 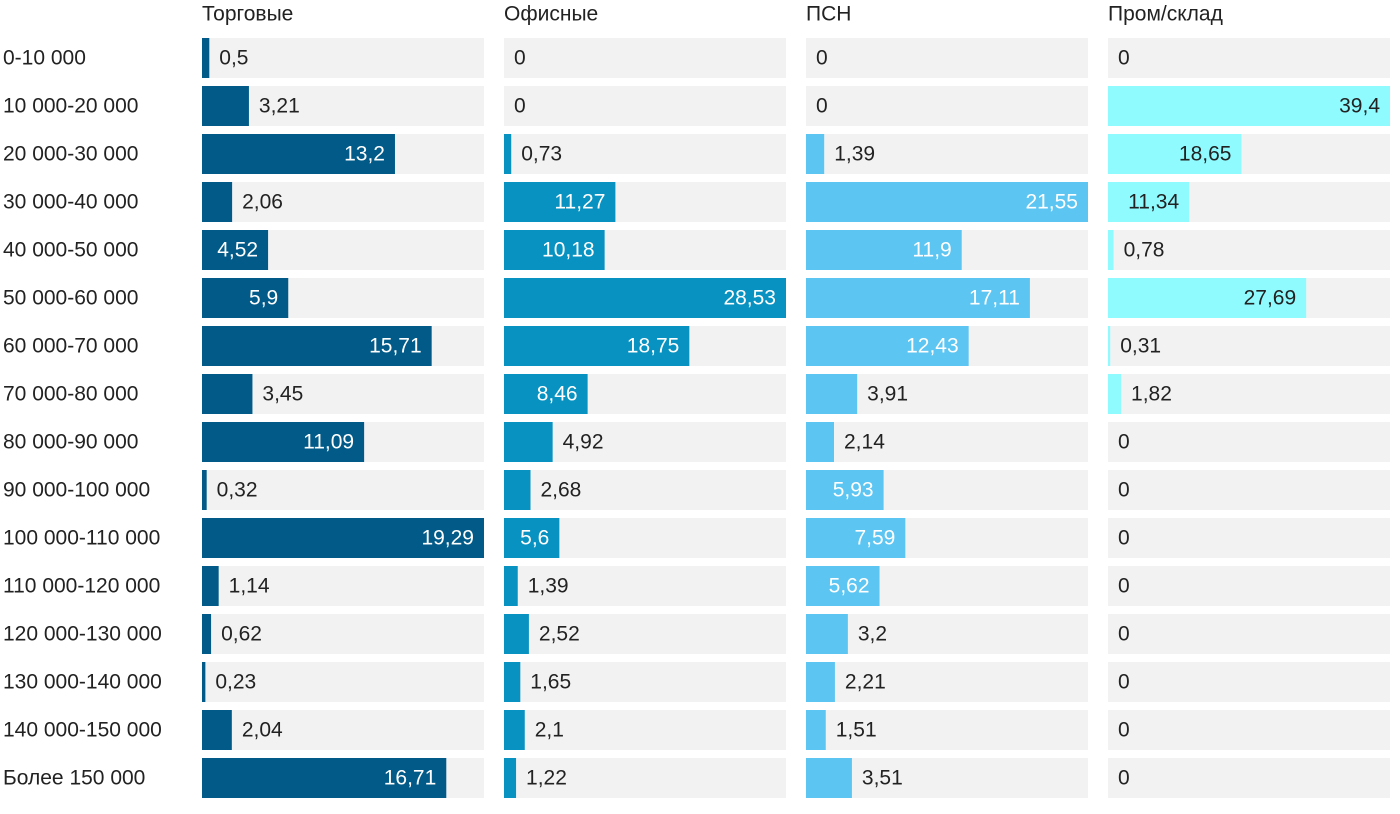 What do you see at coordinates (70, 202) in the screenshot?
I see `row-label: 30 000-40 000` at bounding box center [70, 202].